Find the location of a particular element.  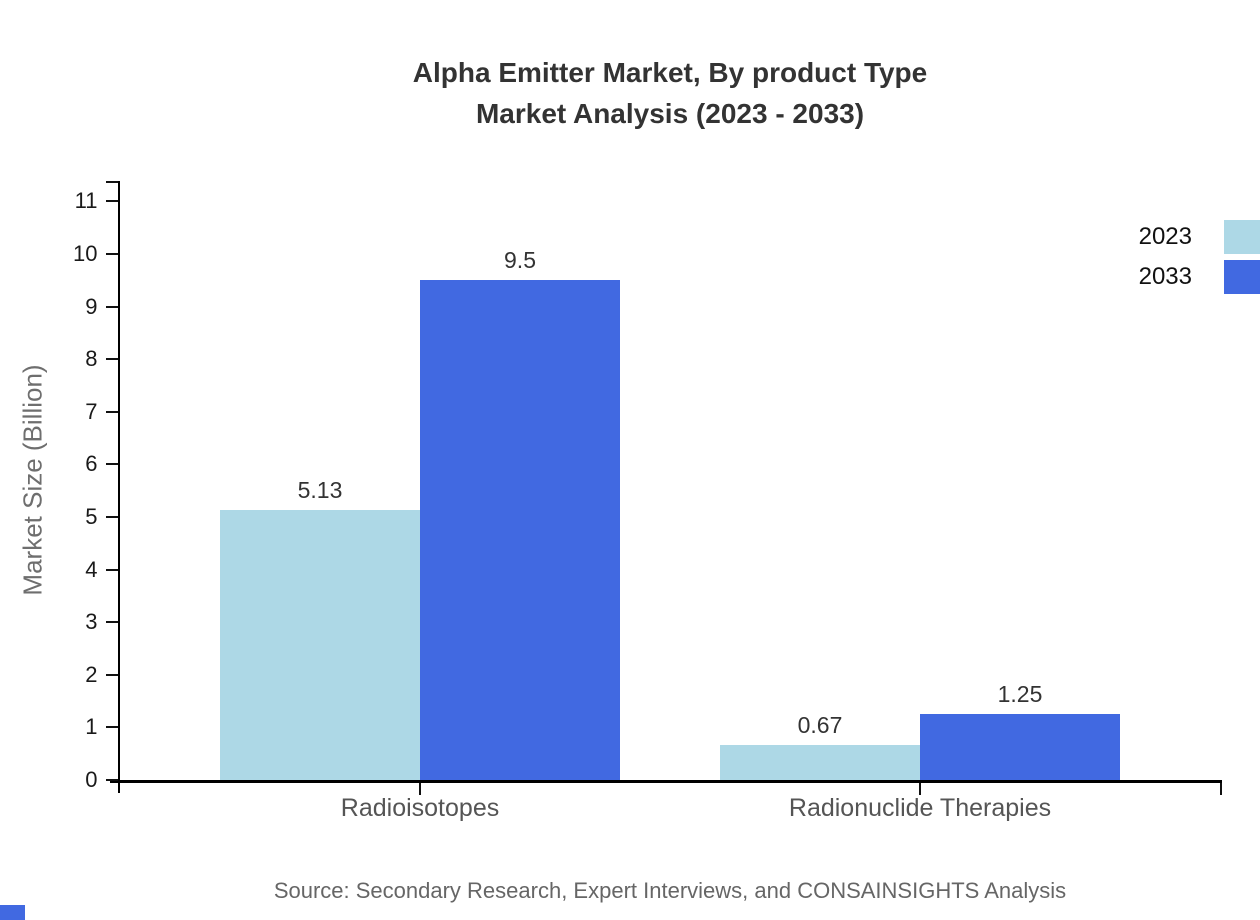

y-tick-label: 3 is located at coordinates (91, 622).